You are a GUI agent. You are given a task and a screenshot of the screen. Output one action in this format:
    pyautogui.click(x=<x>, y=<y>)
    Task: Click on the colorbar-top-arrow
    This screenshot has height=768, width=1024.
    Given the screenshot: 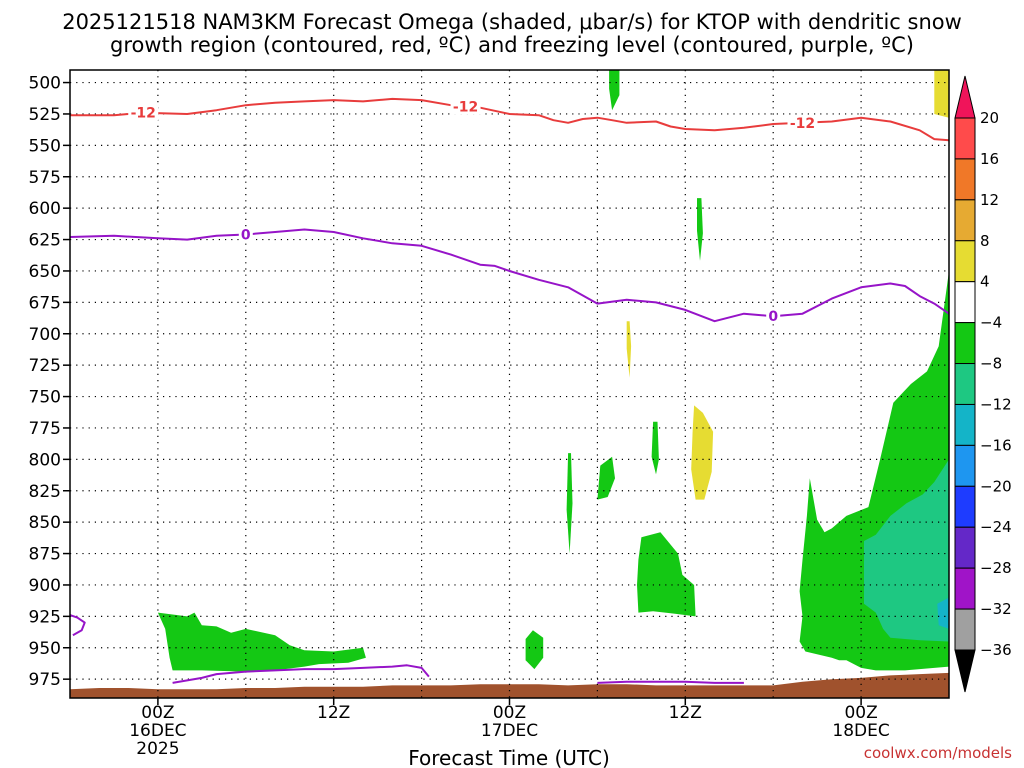 What is the action you would take?
    pyautogui.click(x=965, y=97)
    